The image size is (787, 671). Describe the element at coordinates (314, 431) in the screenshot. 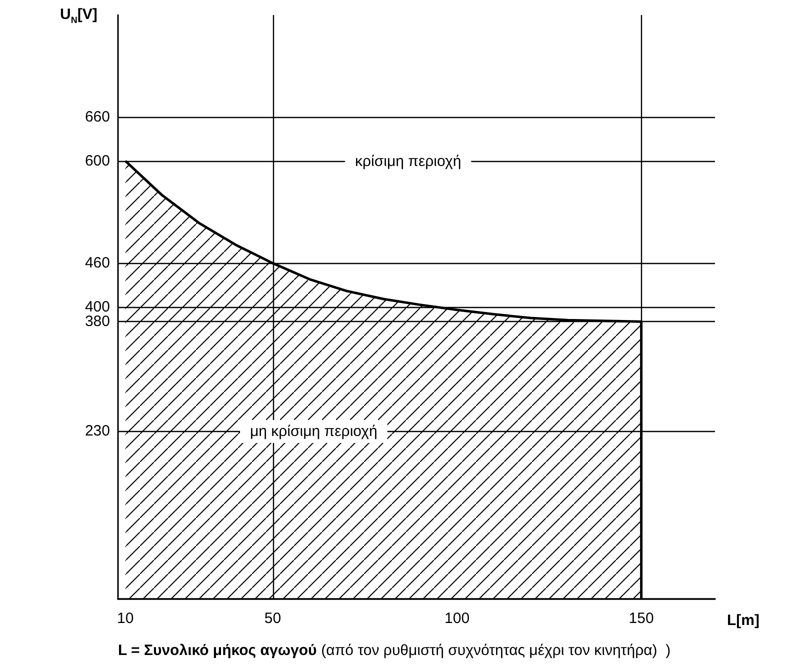

I see `annotation: μη κρίσιμη περιοχή` at that location.